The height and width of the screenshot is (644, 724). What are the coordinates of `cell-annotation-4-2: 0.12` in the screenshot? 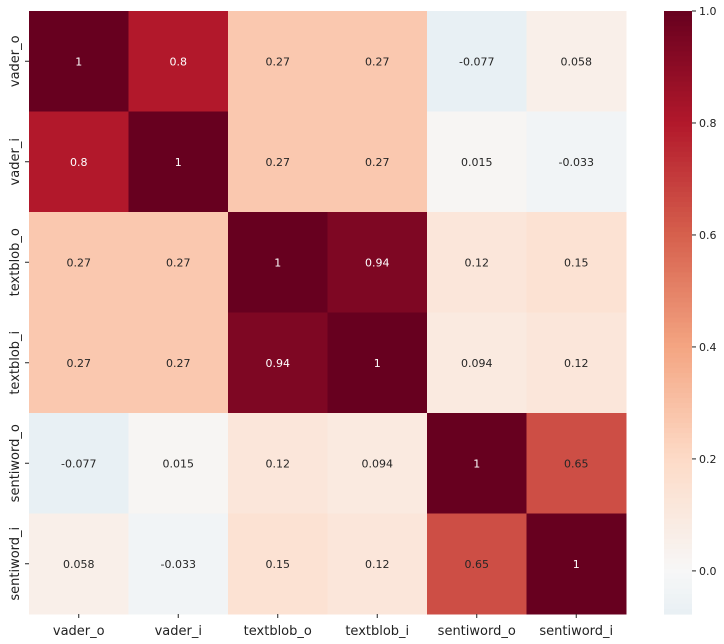 It's located at (278, 463).